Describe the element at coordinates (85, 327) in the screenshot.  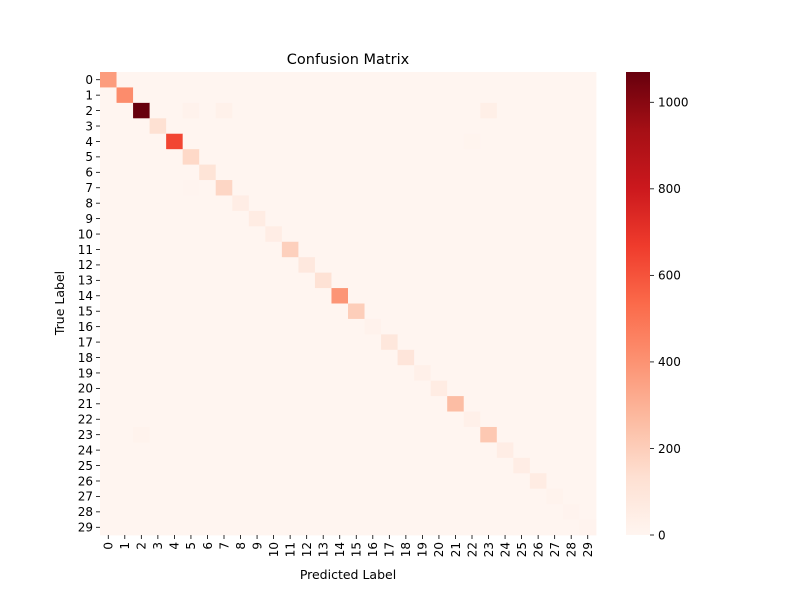
I see `y-tick-label: 16` at that location.